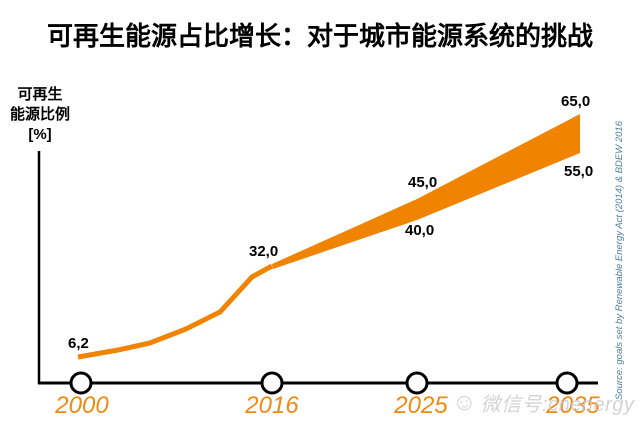  I want to click on page-title: 可再生能源占比增长：对于城市能源系统的挑战, so click(319, 36).